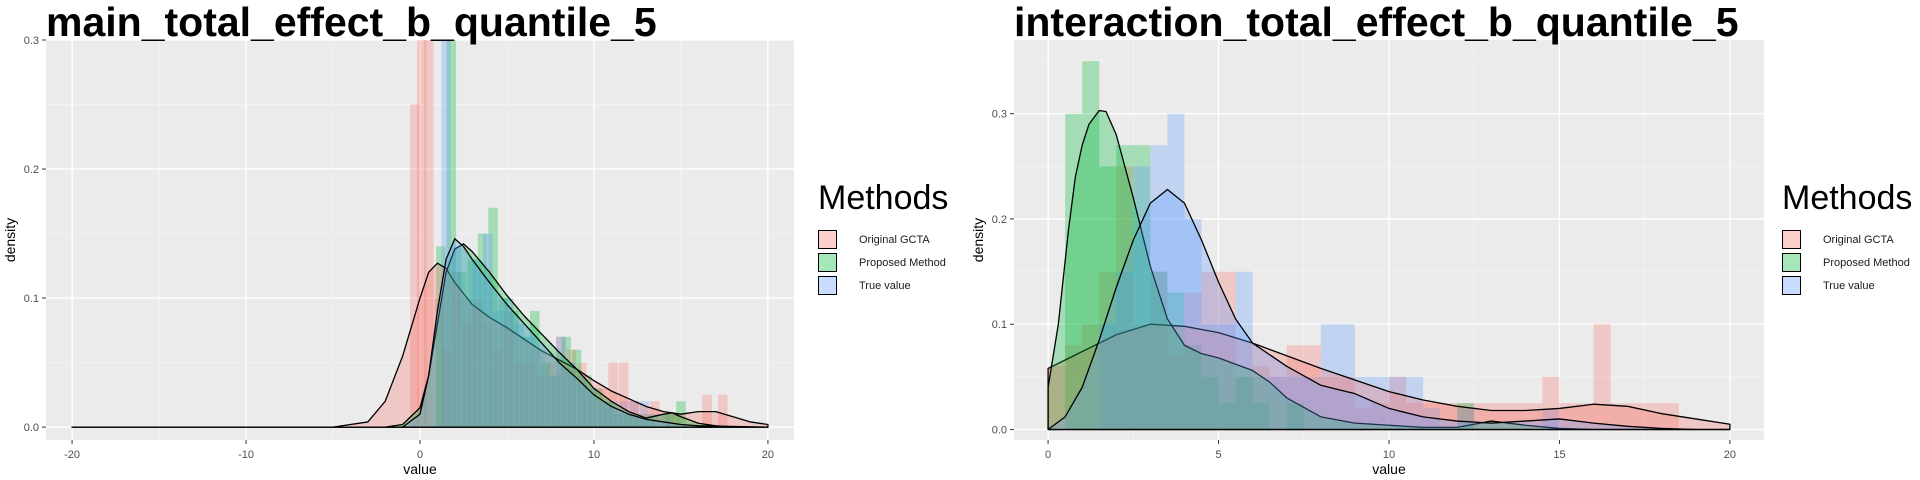 The width and height of the screenshot is (1920, 480). I want to click on legend-title: Methods, so click(883, 198).